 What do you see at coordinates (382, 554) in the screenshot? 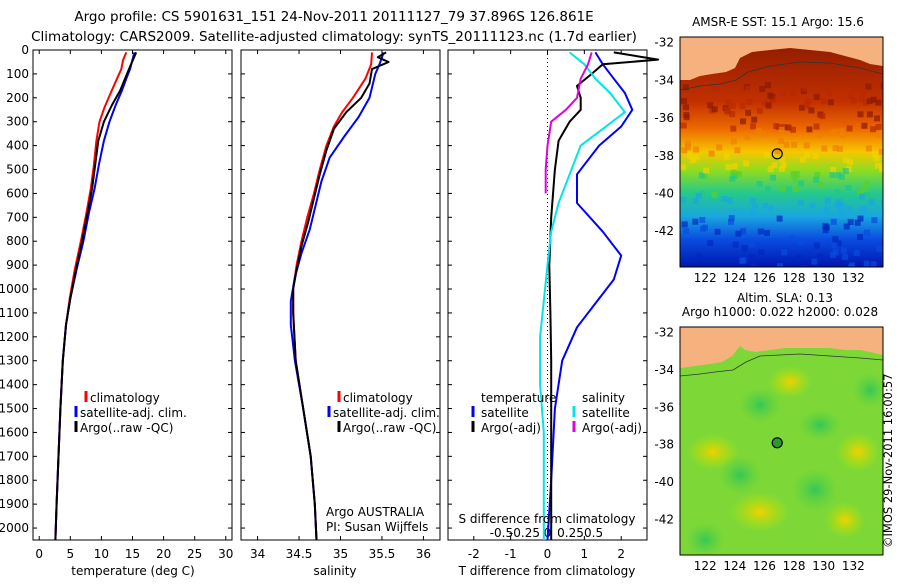
I see `x-tick-label: 35.5` at bounding box center [382, 554].